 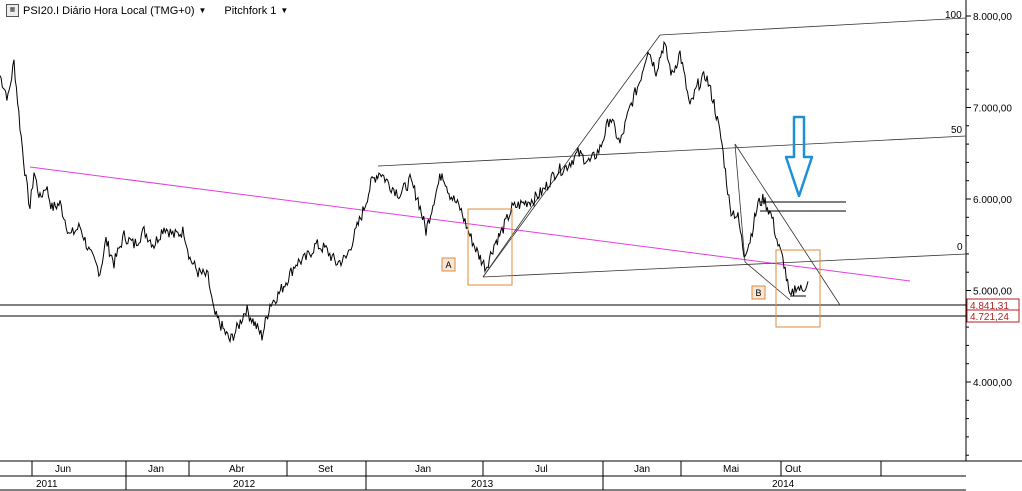 What do you see at coordinates (541, 469) in the screenshot?
I see `x-tick-label: Jul` at bounding box center [541, 469].